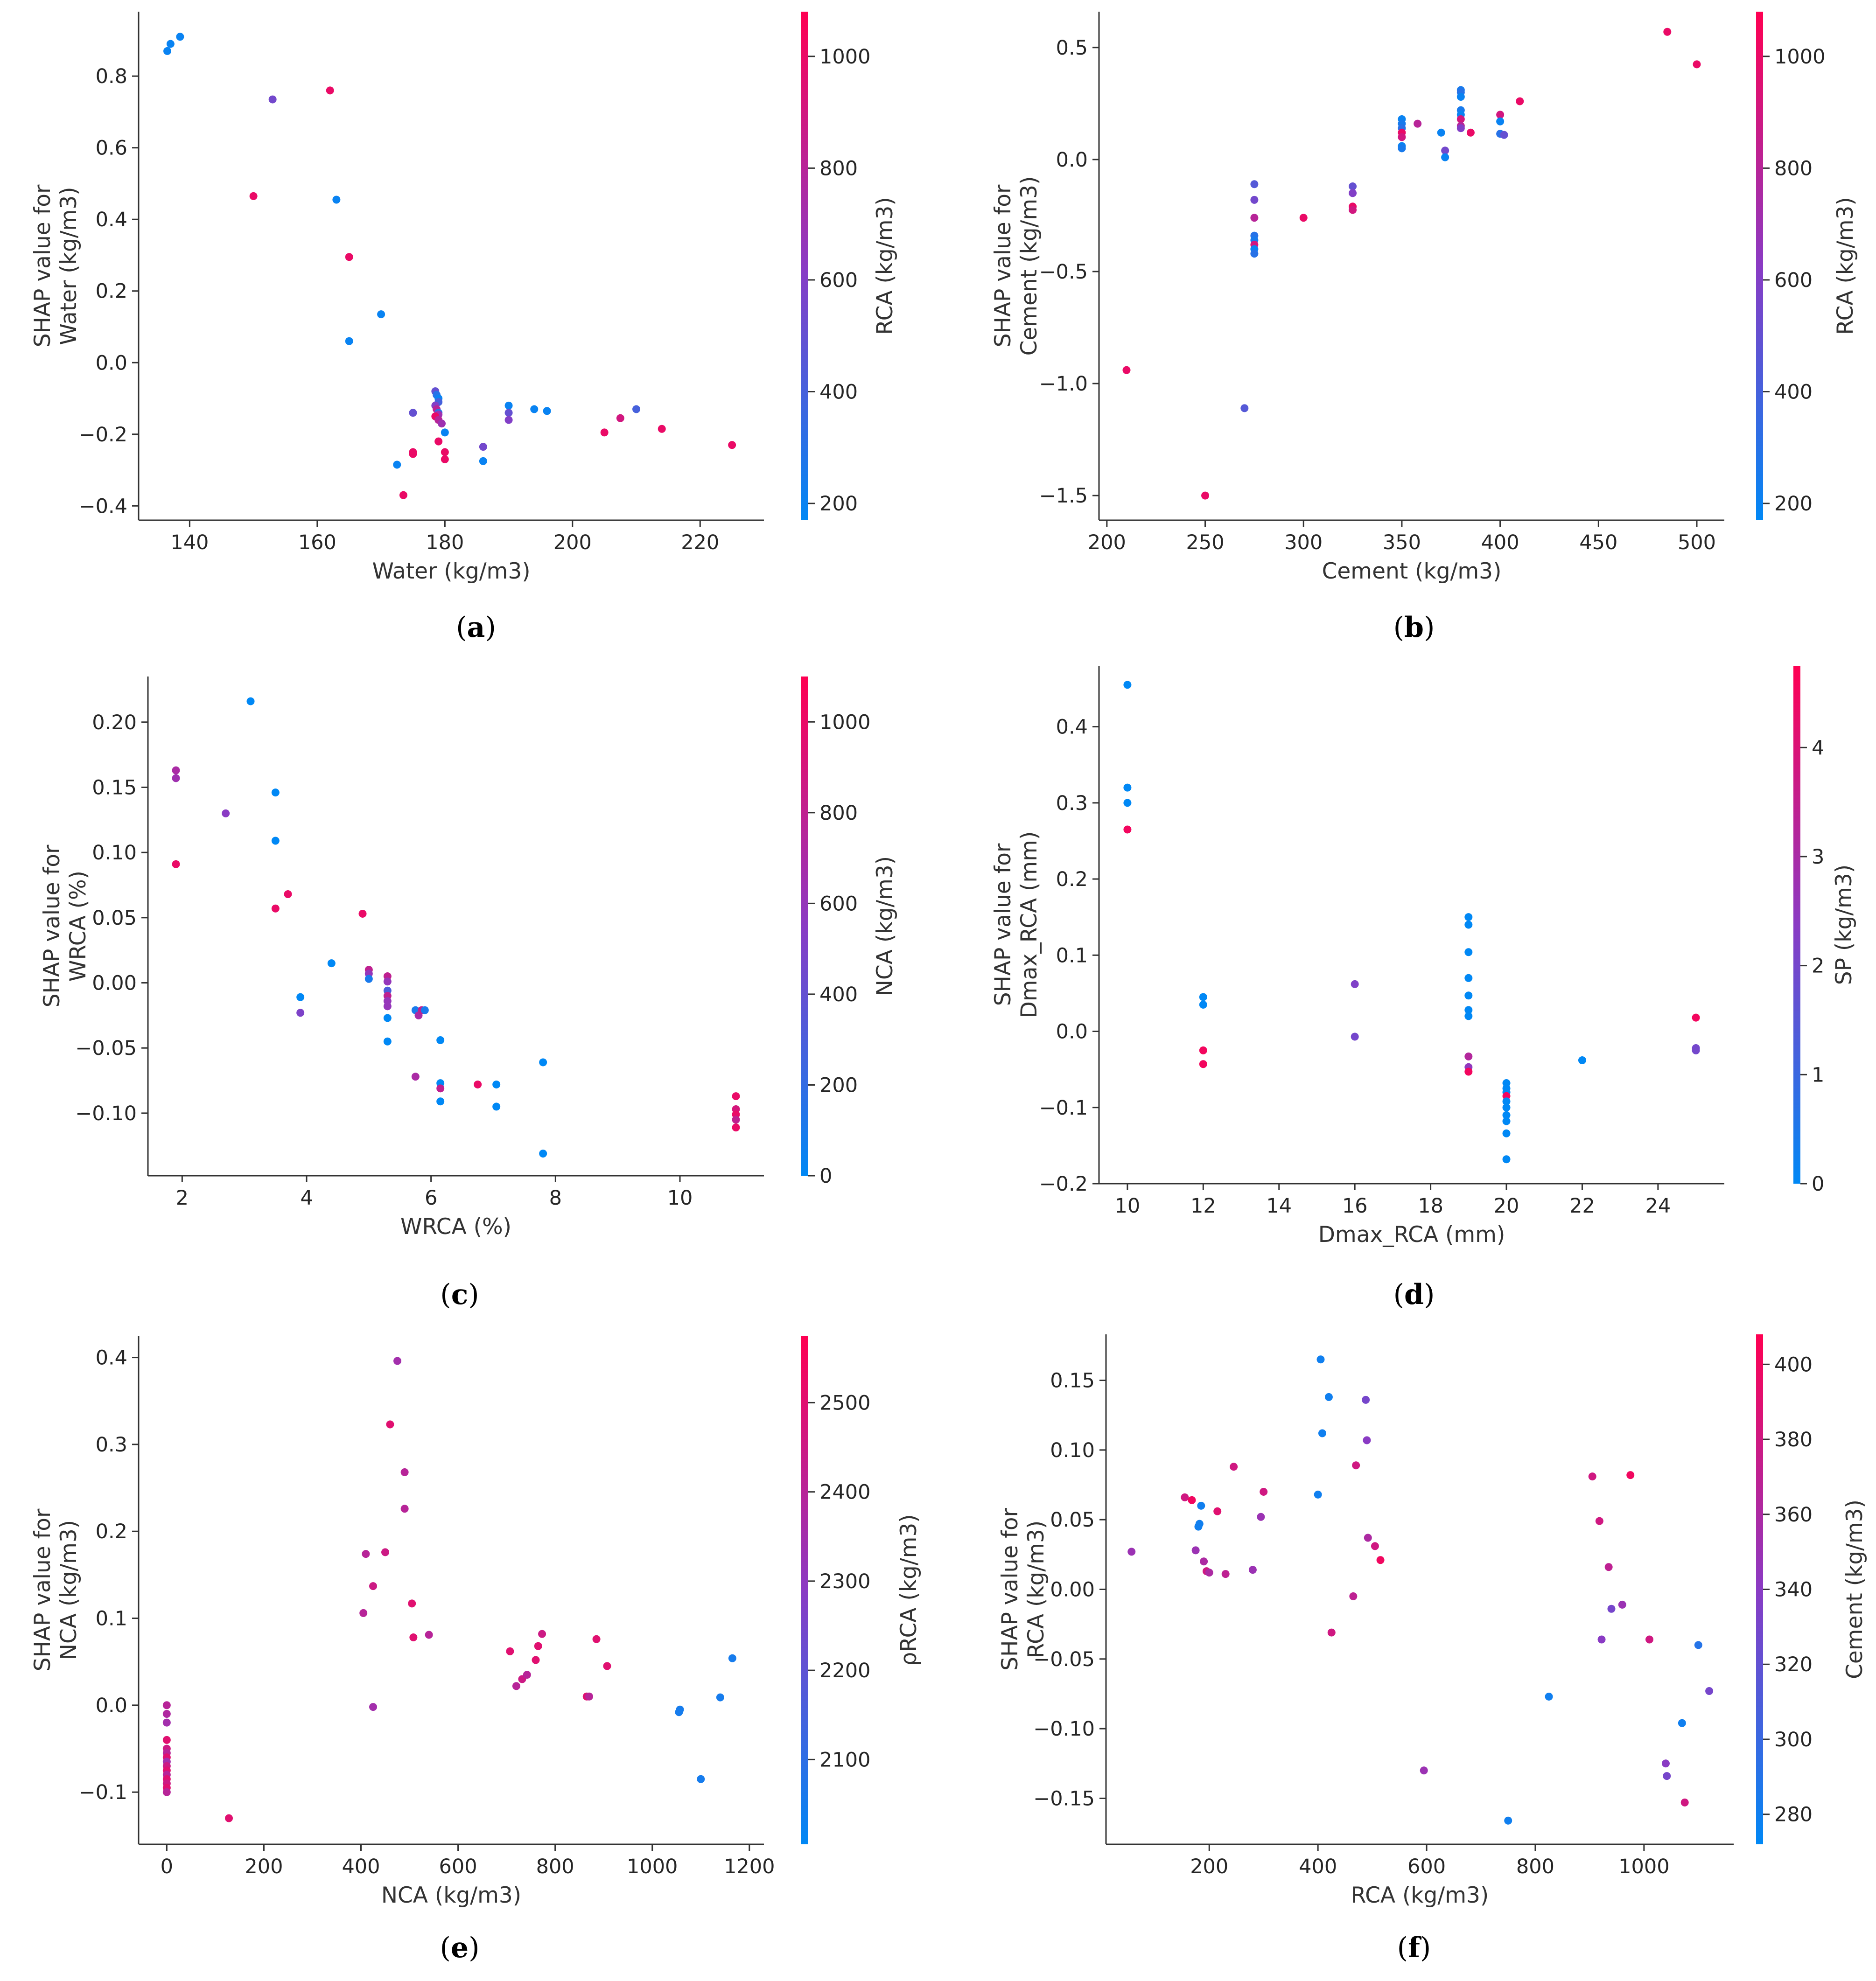  I want to click on panel-e-x-tick-label: 400, so click(361, 1866).